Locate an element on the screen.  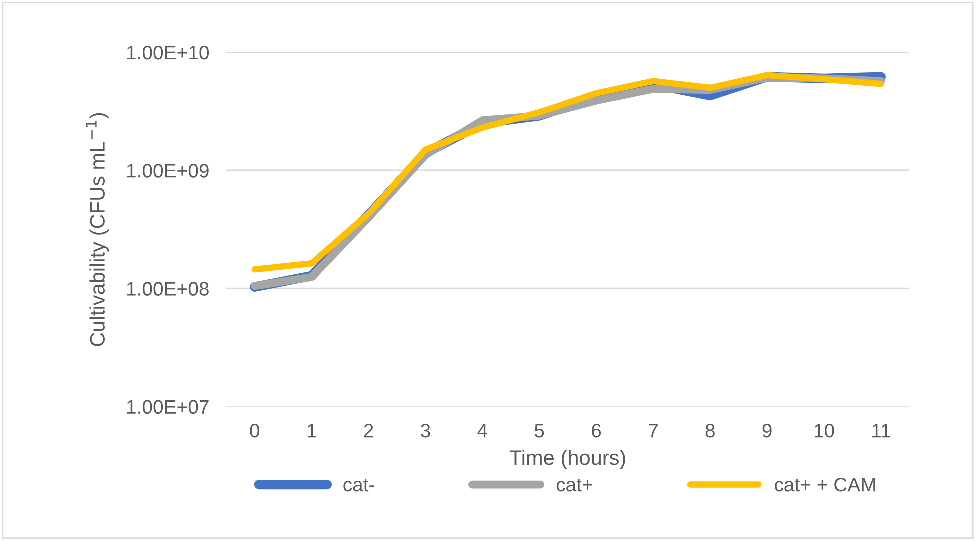
x-tick-label: 2 is located at coordinates (369, 431).